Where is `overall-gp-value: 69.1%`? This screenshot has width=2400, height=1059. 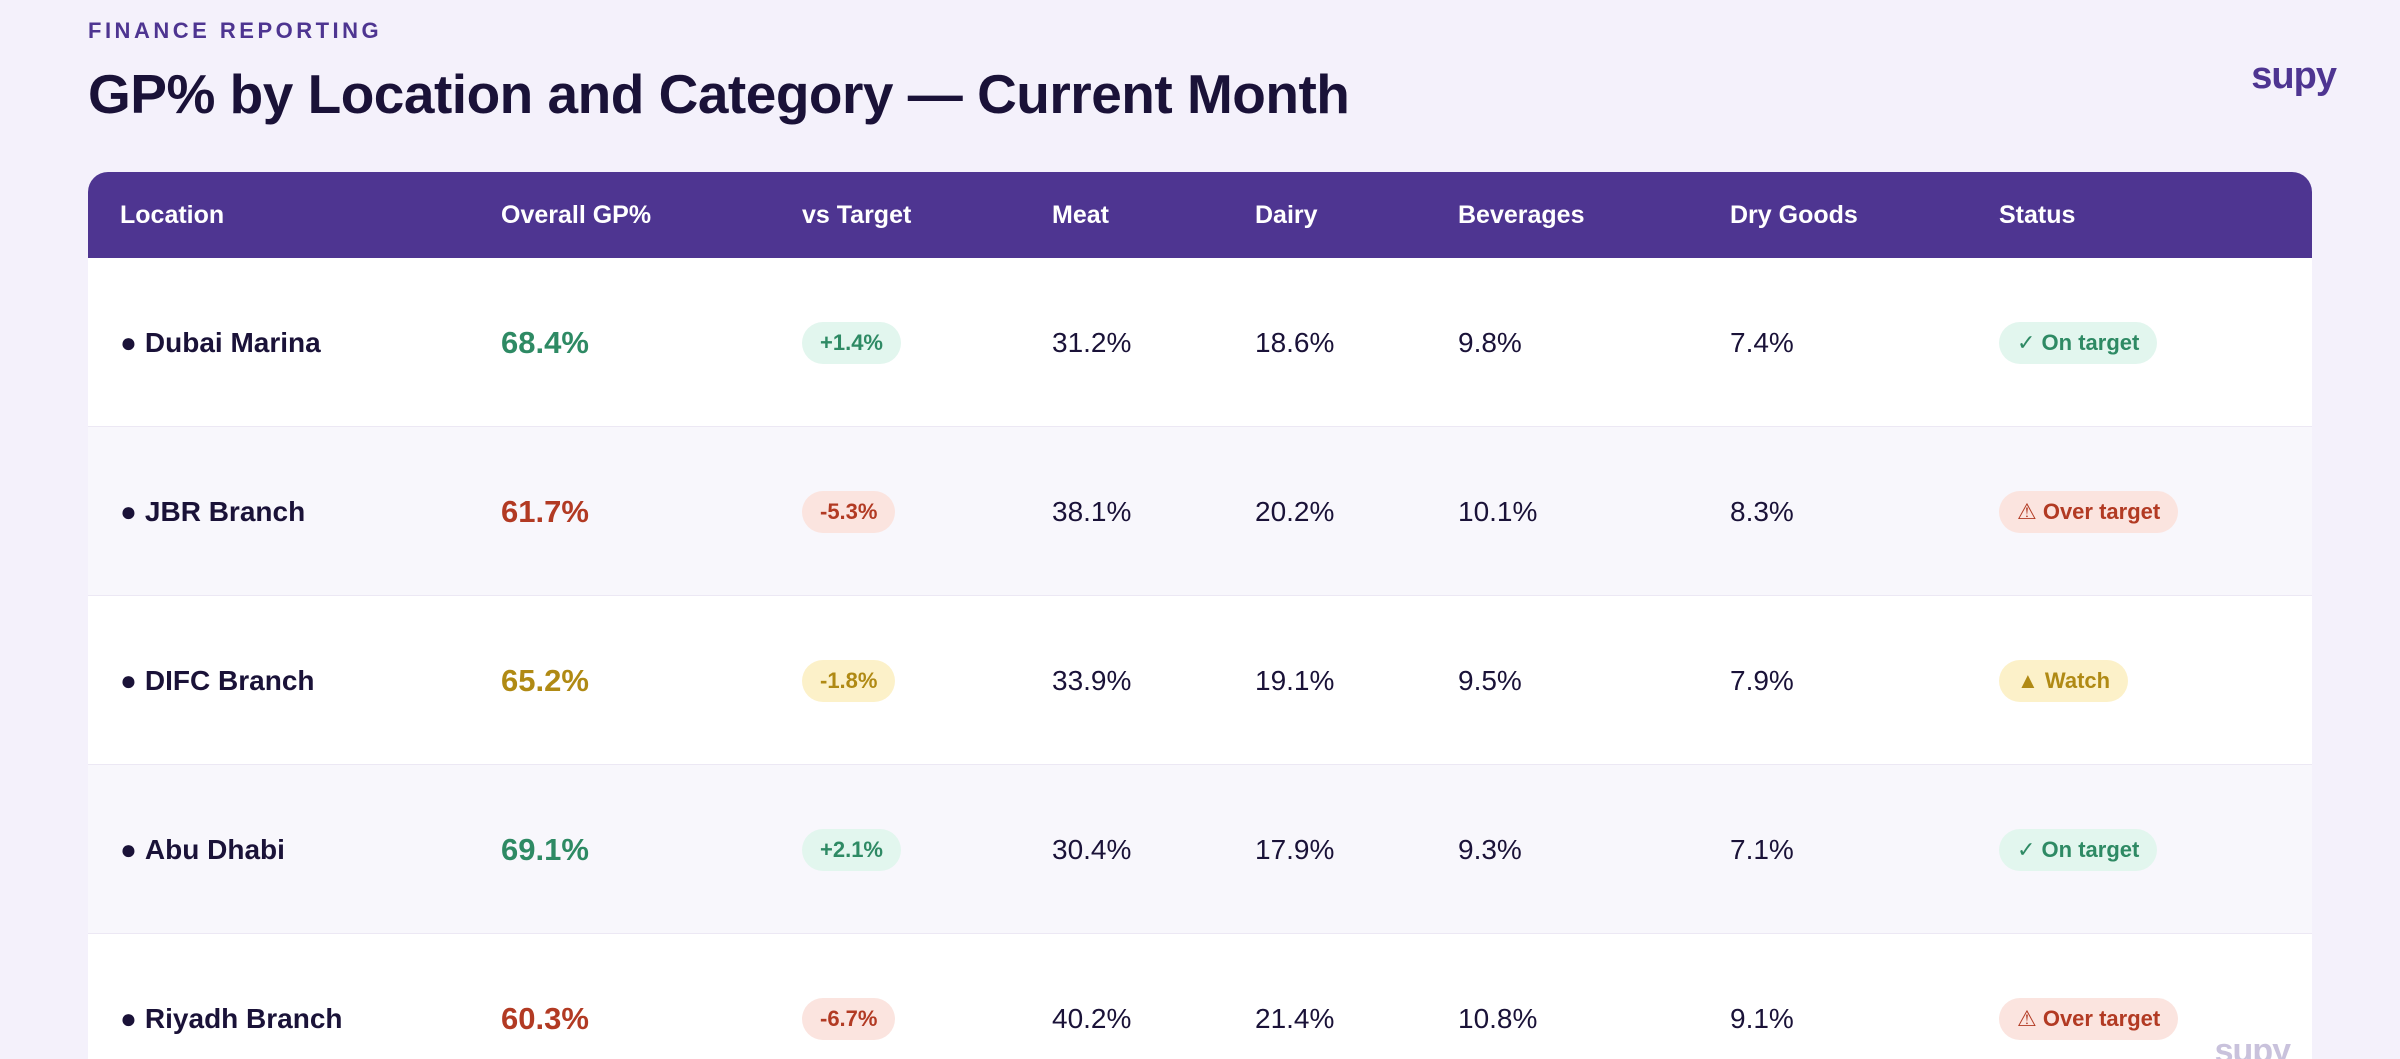 overall-gp-value: 69.1% is located at coordinates (545, 849).